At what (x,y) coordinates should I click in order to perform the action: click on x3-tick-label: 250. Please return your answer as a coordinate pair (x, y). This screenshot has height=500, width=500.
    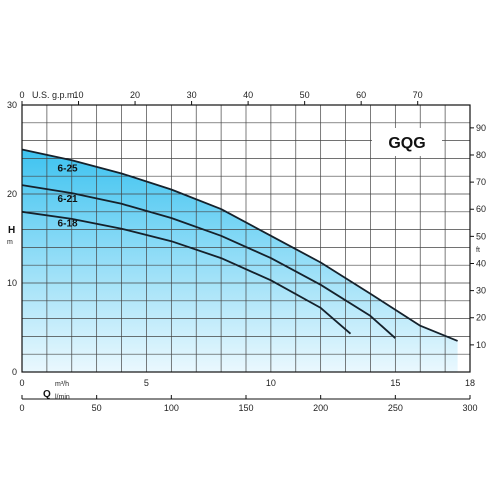
    Looking at the image, I should click on (395, 408).